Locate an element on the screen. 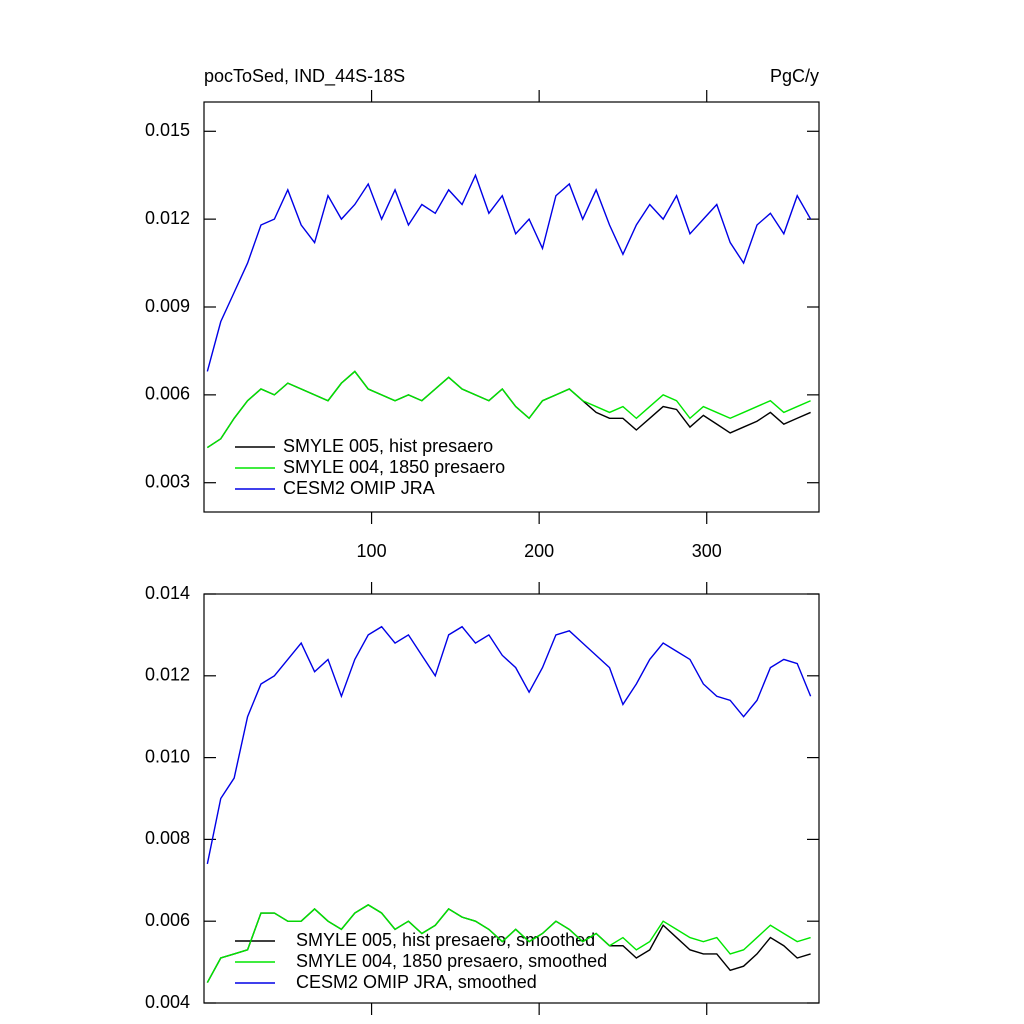 This screenshot has width=1024, height=1024. y-tick-label: 0.014 is located at coordinates (167, 593).